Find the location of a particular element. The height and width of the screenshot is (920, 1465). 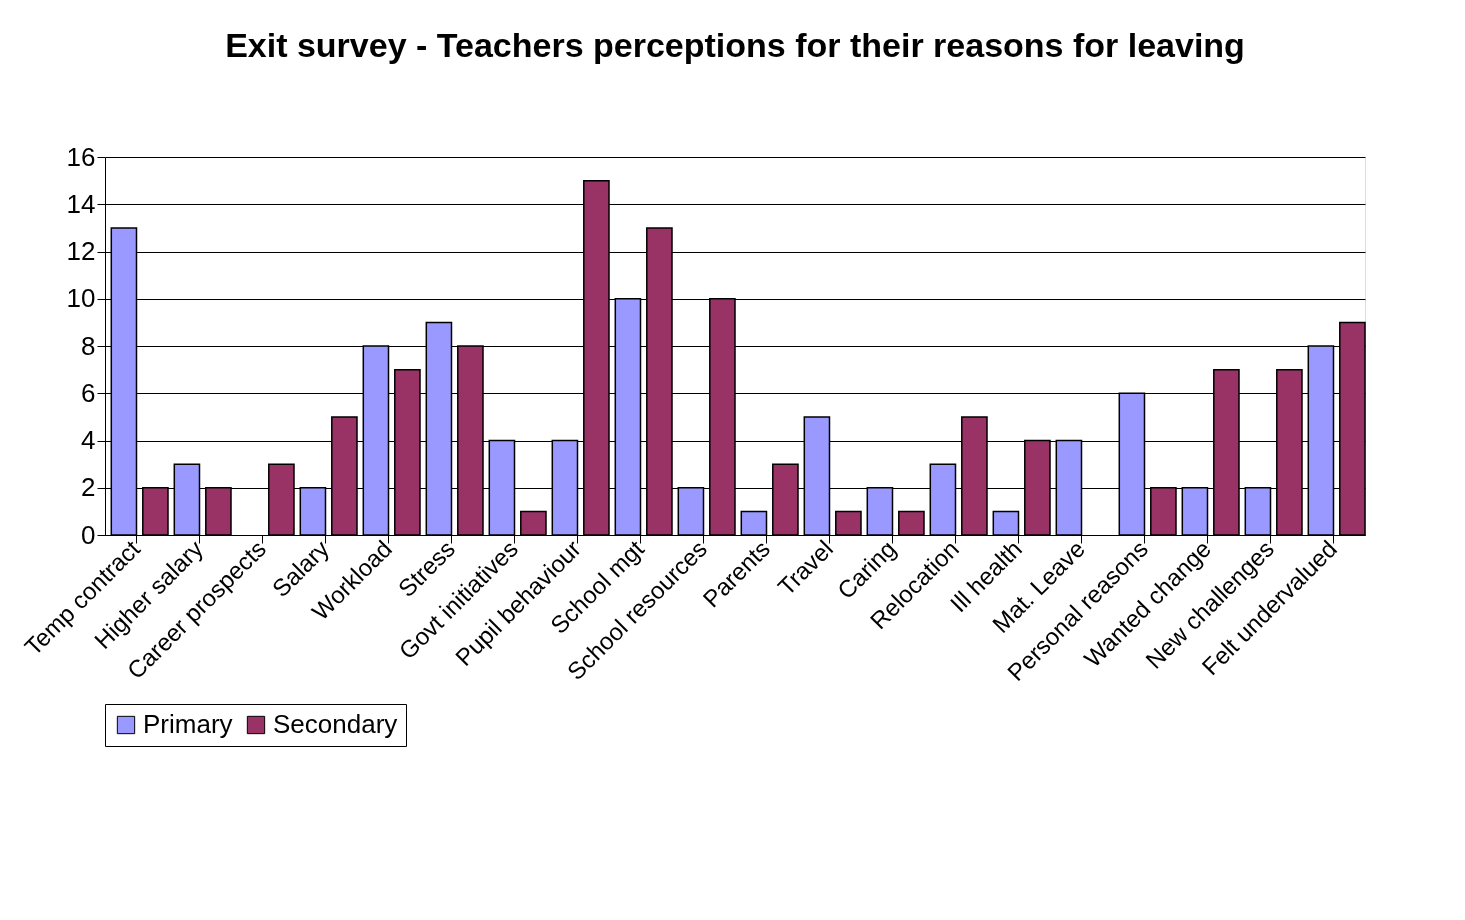

y-tick-label: 8 is located at coordinates (88, 345).